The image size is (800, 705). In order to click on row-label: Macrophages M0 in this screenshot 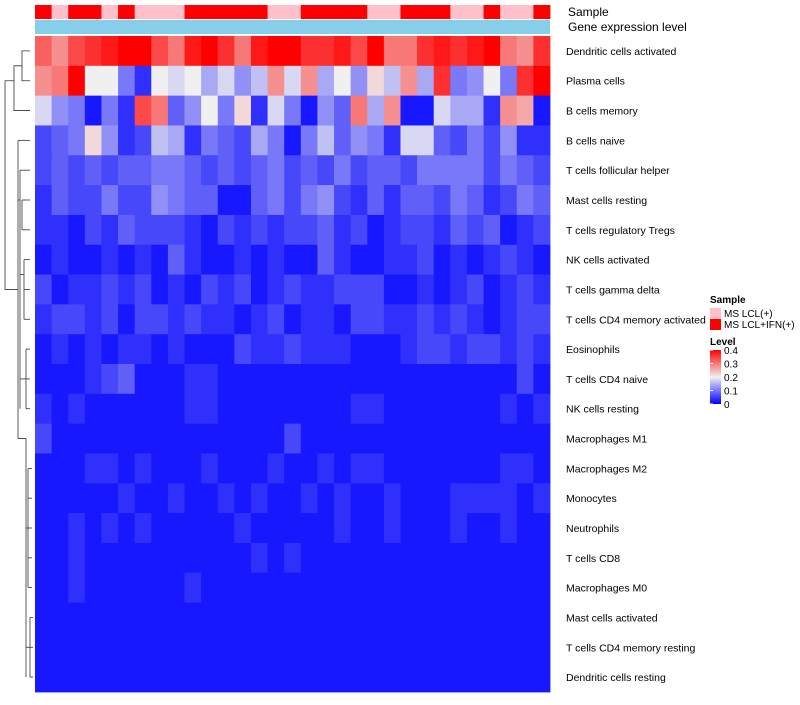, I will do `click(606, 589)`.